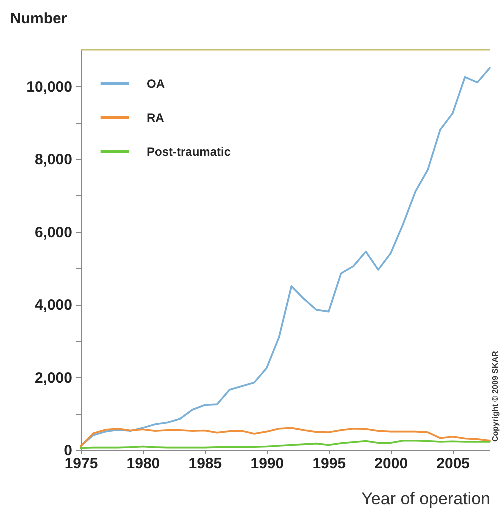 This screenshot has width=501, height=513. What do you see at coordinates (156, 118) in the screenshot?
I see `legend-label: RA` at bounding box center [156, 118].